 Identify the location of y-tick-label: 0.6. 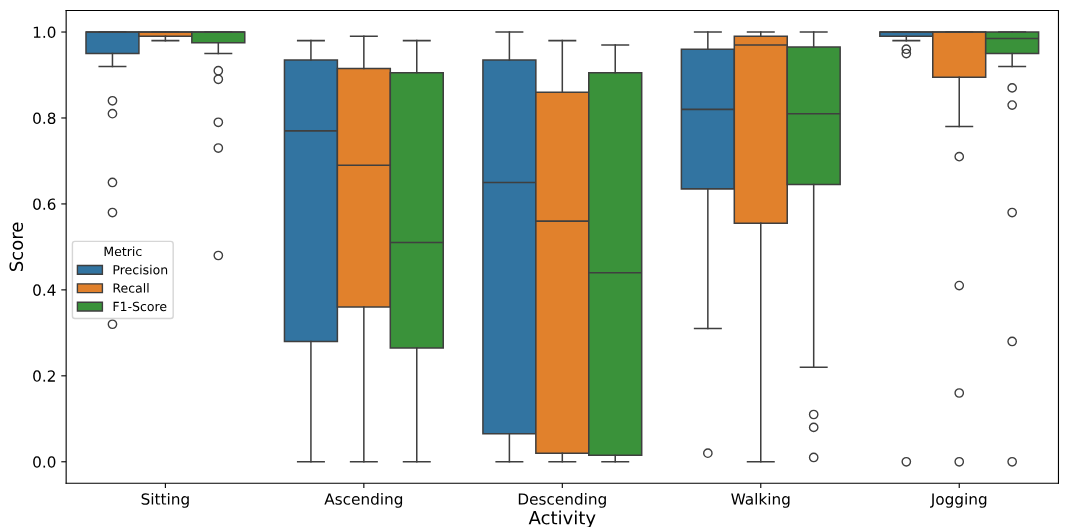
(44, 204).